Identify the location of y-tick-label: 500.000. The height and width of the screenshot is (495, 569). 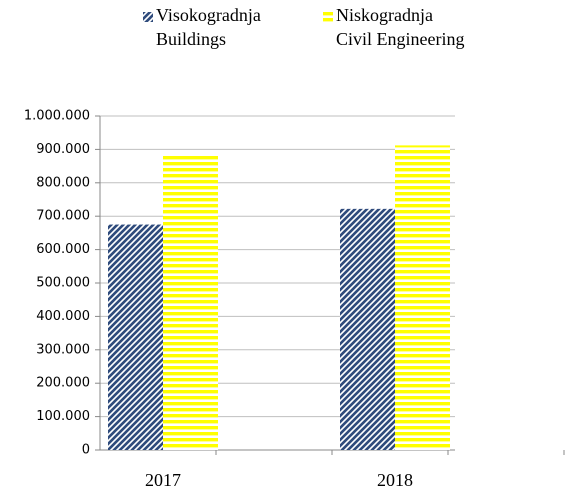
(63, 283).